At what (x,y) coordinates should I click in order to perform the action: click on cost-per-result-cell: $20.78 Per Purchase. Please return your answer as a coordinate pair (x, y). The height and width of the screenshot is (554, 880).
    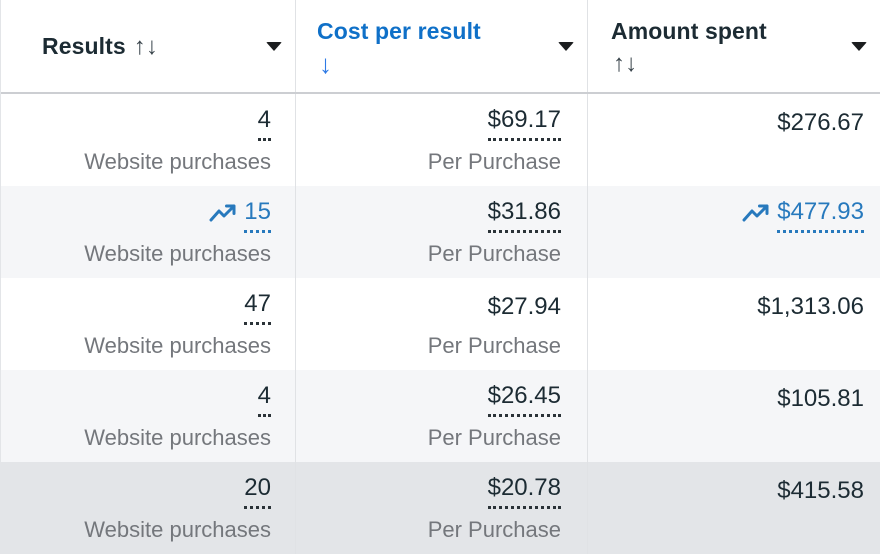
    Looking at the image, I should click on (442, 508).